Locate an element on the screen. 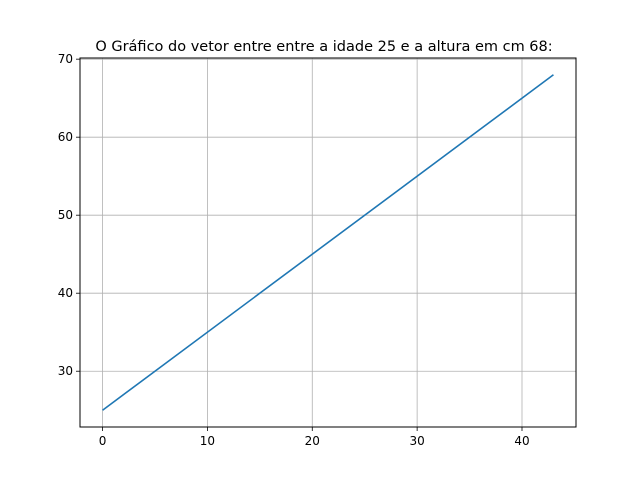 Image resolution: width=640 pixels, height=480 pixels. y-tick-label: 40 is located at coordinates (65, 293).